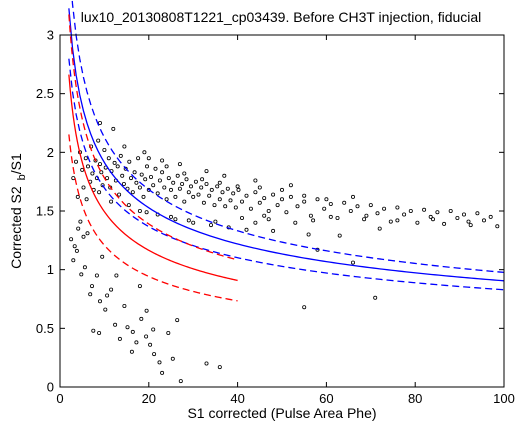 Image resolution: width=522 pixels, height=426 pixels. I want to click on y-tick-label: 3, so click(50, 35).